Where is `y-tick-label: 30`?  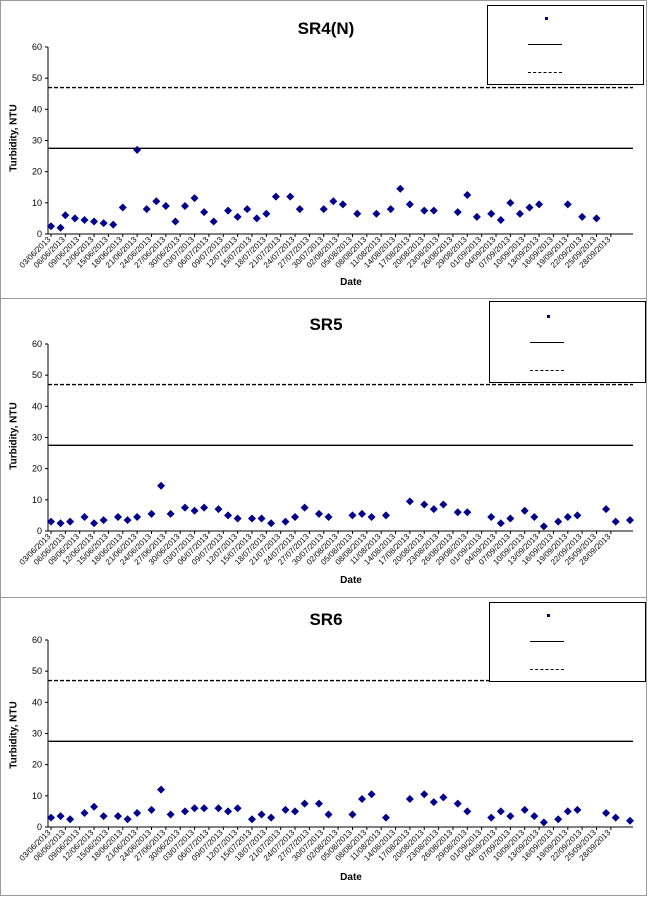 y-tick-label: 30 is located at coordinates (37, 438).